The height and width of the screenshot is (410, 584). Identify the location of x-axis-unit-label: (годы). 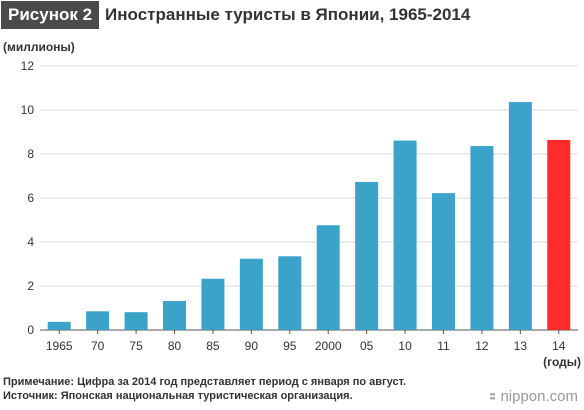
(562, 362).